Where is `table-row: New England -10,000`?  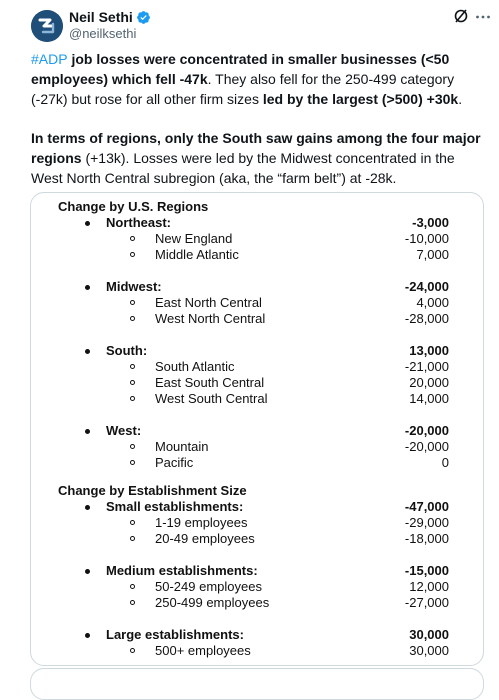 table-row: New England -10,000 is located at coordinates (257, 239).